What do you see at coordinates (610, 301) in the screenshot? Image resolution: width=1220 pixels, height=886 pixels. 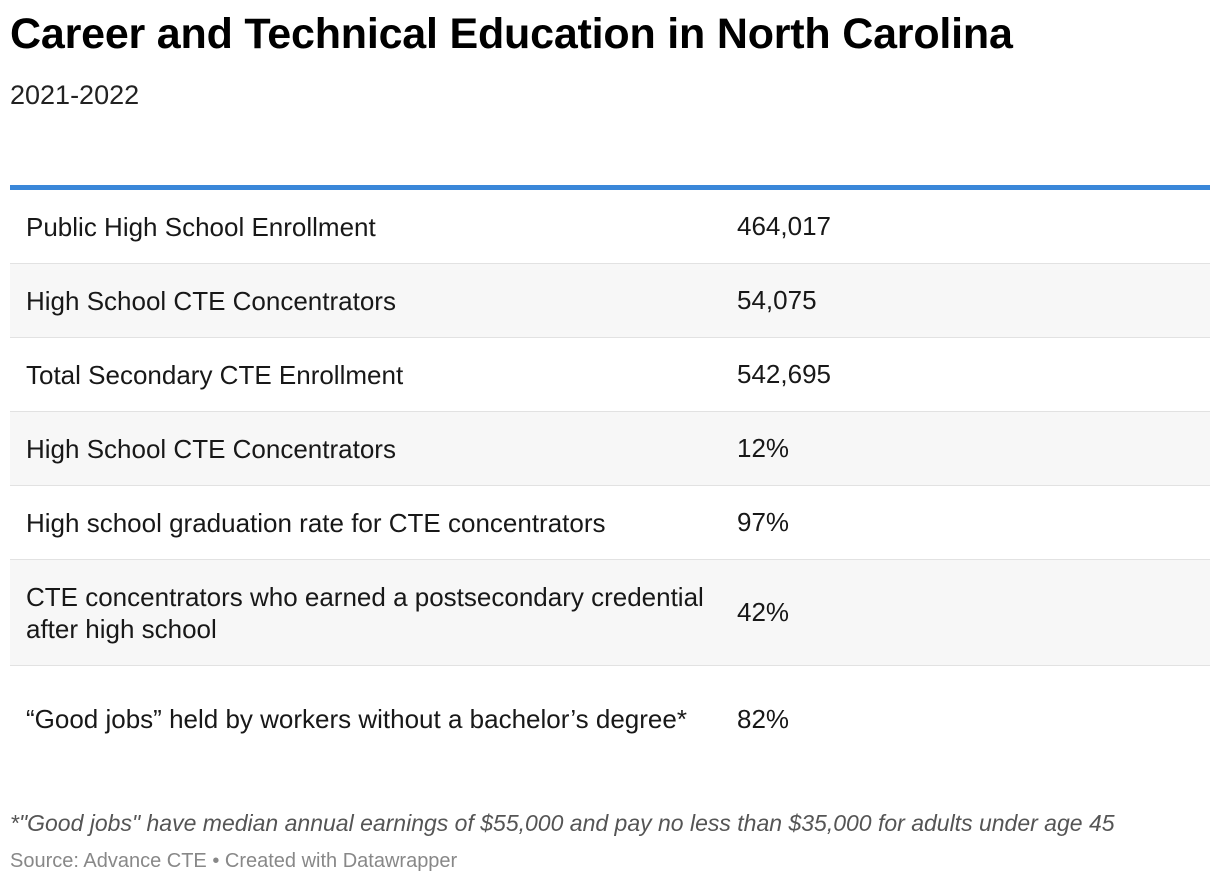 I see `table-row: High School CTE Concentrators 54,075` at bounding box center [610, 301].